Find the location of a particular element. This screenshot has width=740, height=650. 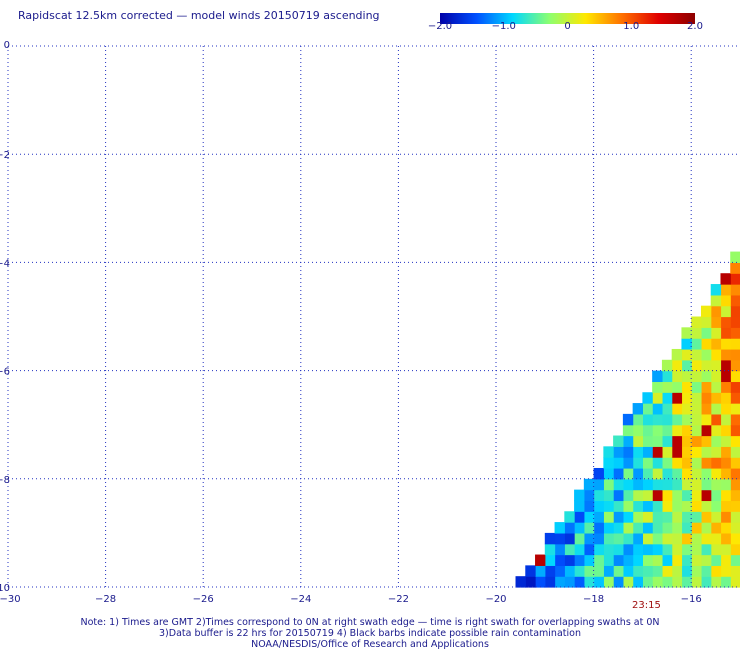

colorbar is located at coordinates (567, 16).